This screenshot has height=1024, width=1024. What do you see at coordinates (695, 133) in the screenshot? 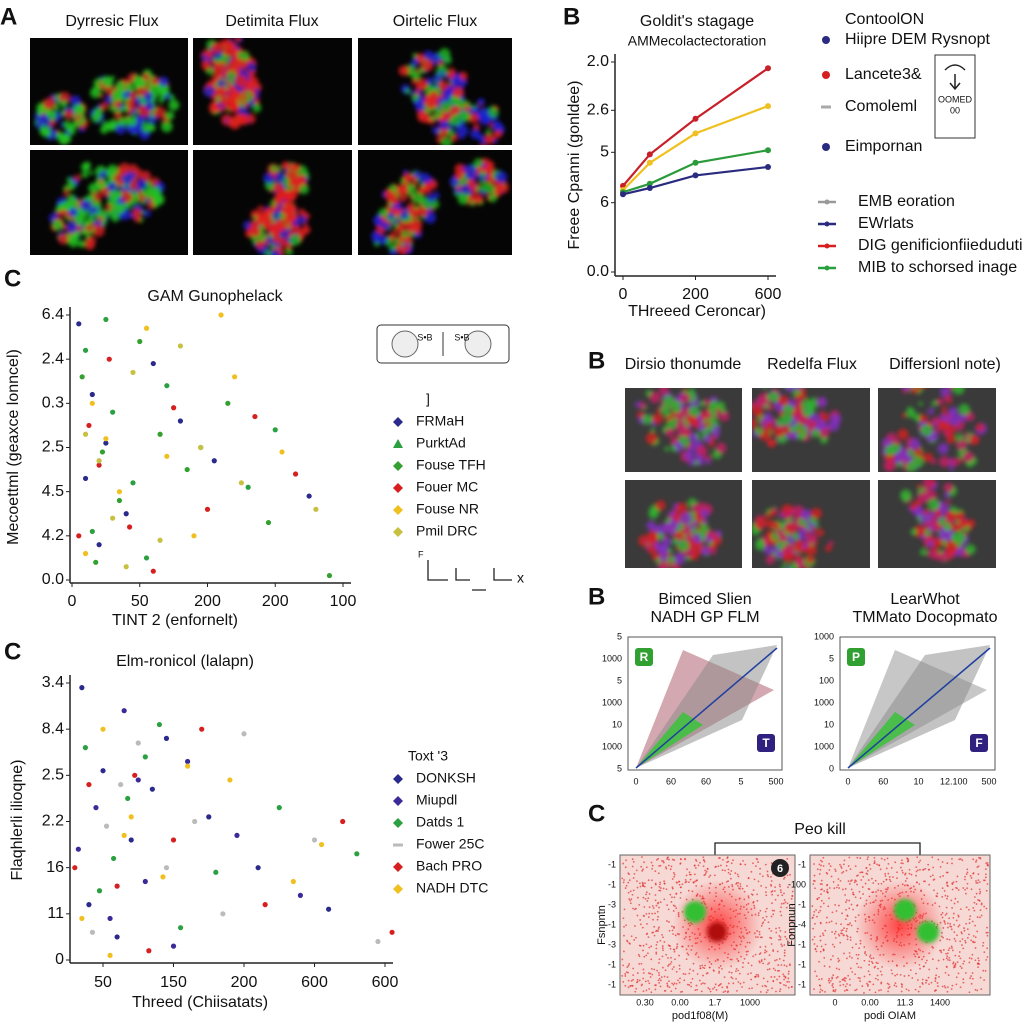
I see `line-point` at bounding box center [695, 133].